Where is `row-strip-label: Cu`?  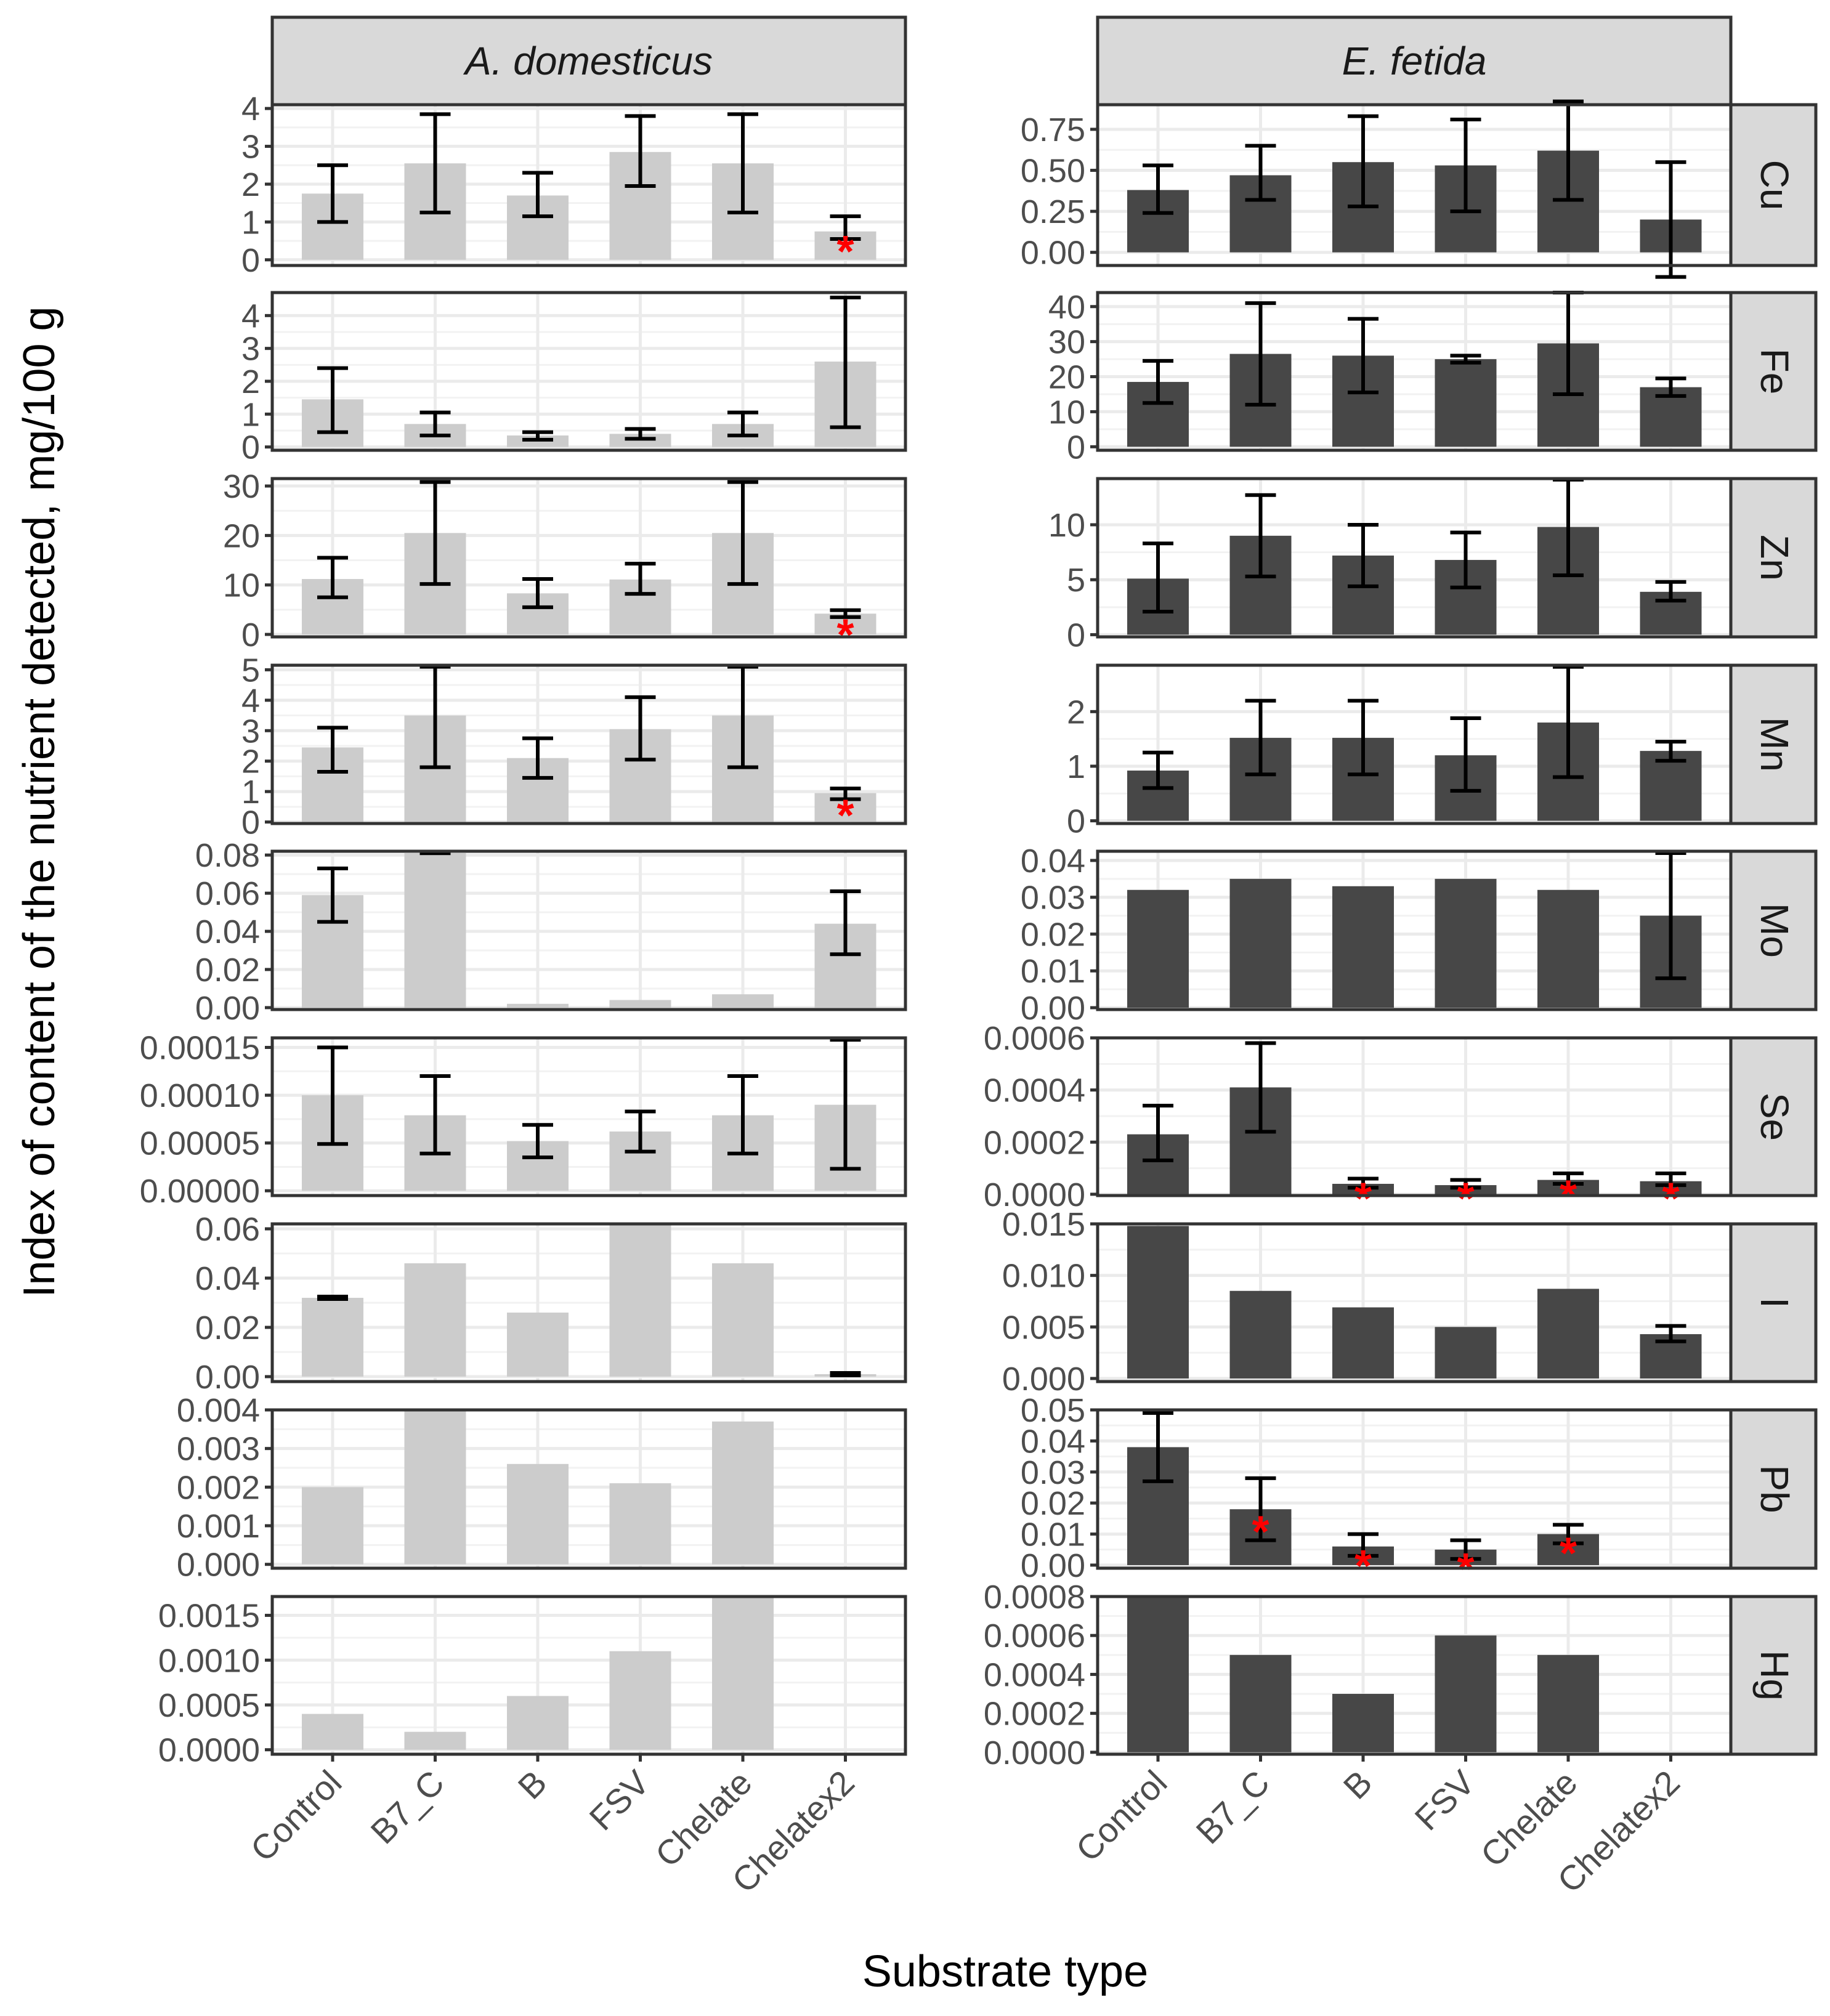 row-strip-label: Cu is located at coordinates (1775, 185).